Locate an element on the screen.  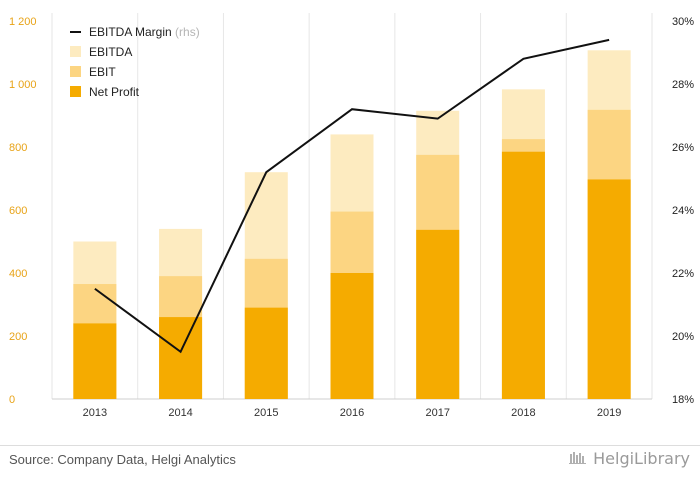
x-tick-label: 2016 is located at coordinates (352, 413).